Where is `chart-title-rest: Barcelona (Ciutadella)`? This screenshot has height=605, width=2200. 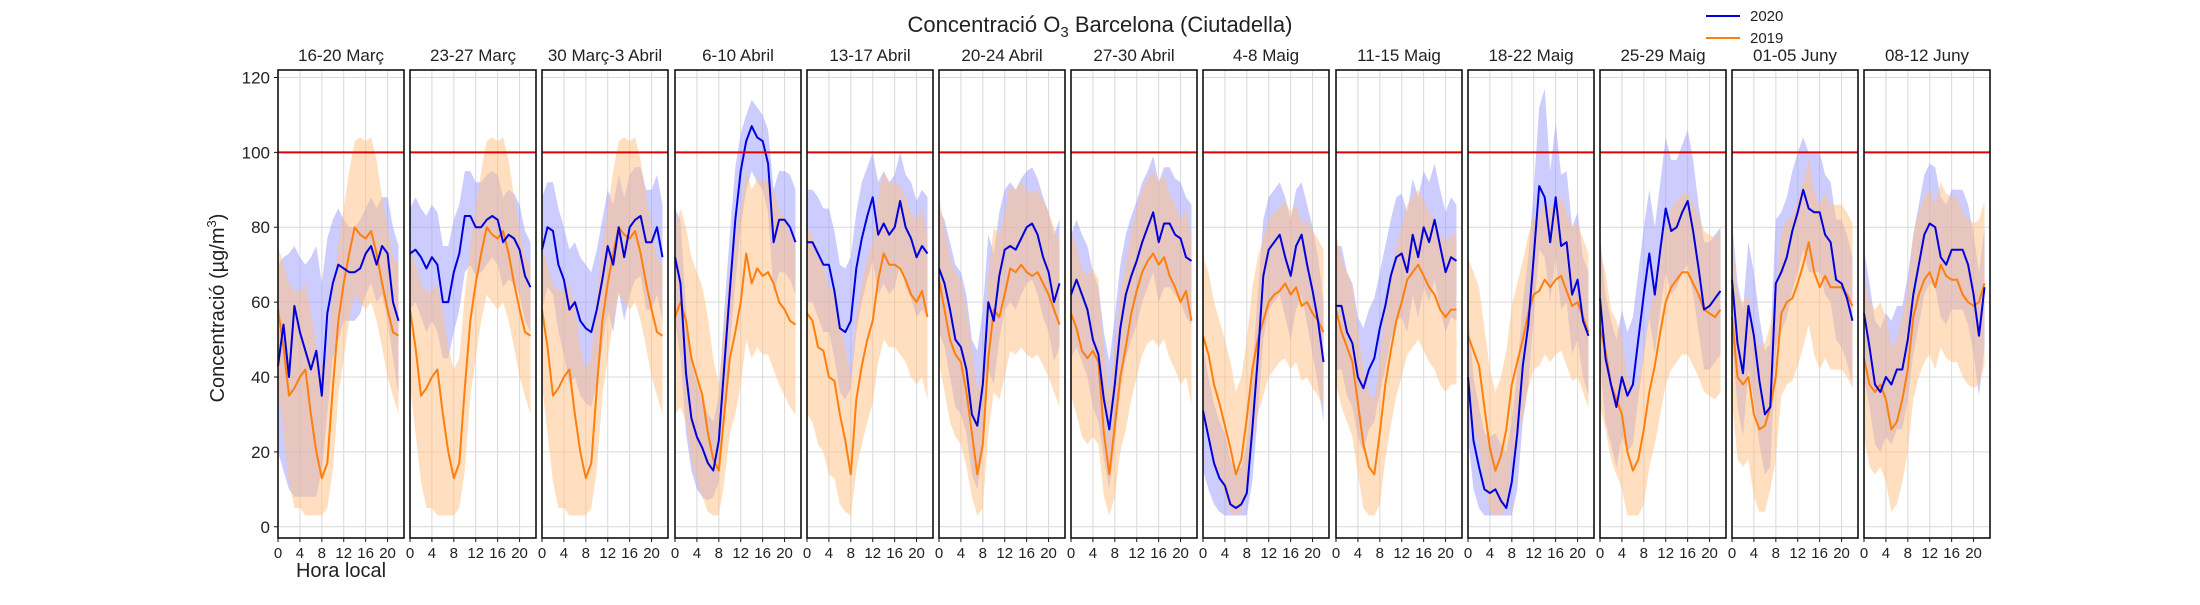 chart-title-rest: Barcelona (Ciutadella) is located at coordinates (1181, 24).